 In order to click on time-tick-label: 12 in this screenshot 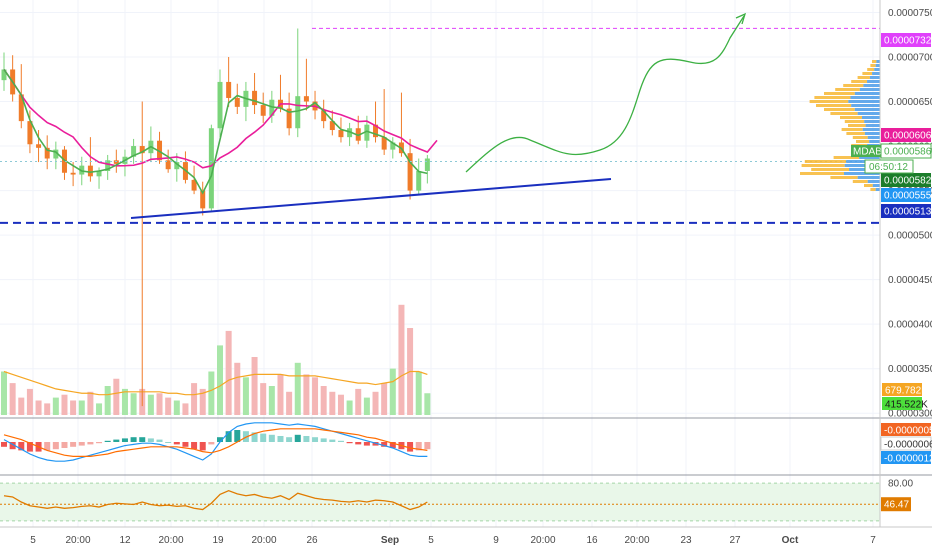, I will do `click(125, 540)`.